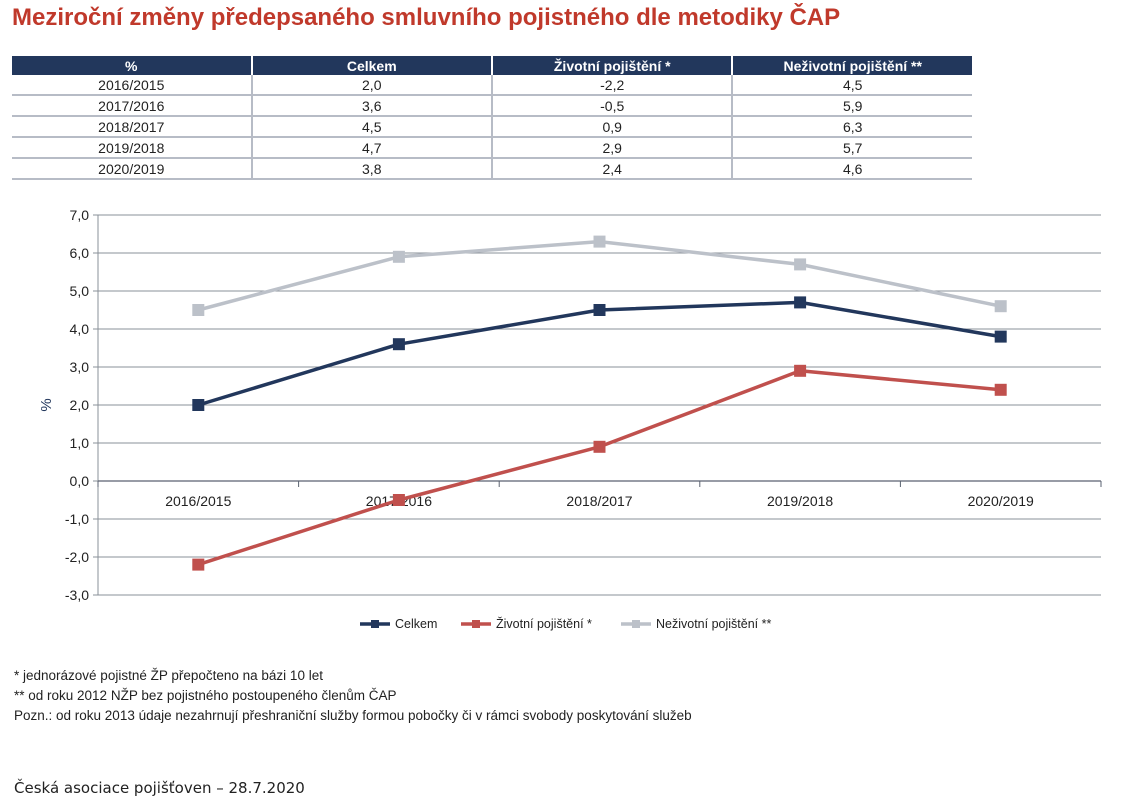  I want to click on y-tick-label: 7,0, so click(80, 215).